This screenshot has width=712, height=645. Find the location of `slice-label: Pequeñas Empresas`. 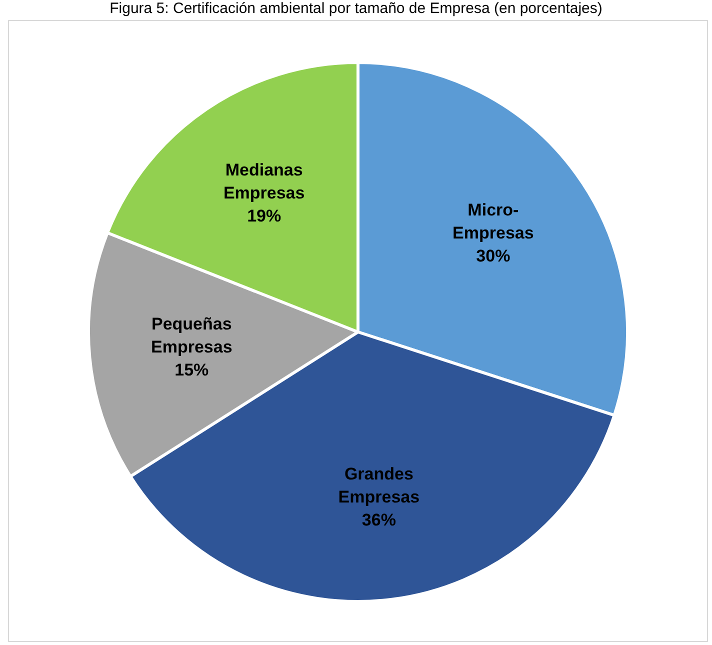

slice-label: Pequeñas Empresas is located at coordinates (191, 335).